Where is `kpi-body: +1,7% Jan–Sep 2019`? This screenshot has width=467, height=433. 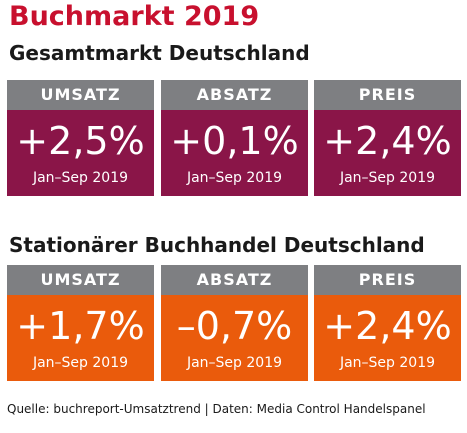 kpi-body: +1,7% Jan–Sep 2019 is located at coordinates (80, 338).